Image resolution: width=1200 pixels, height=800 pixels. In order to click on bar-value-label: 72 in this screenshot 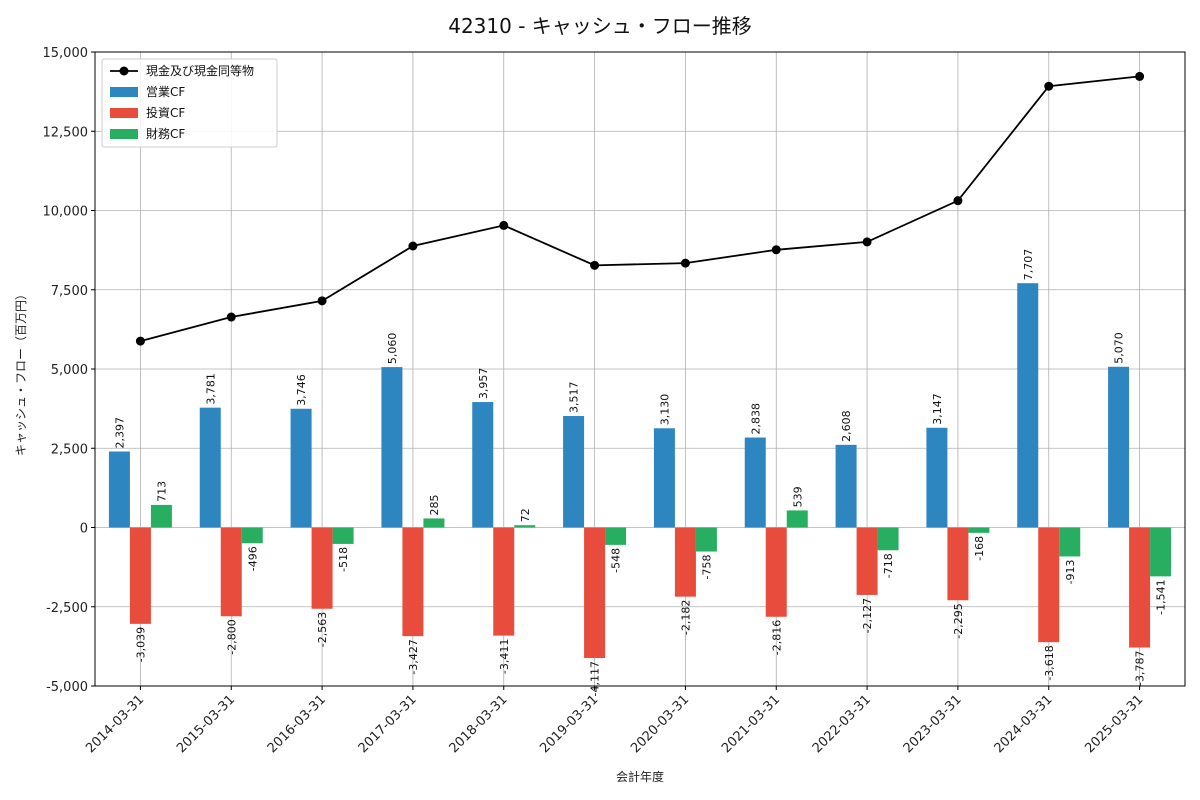, I will do `click(525, 515)`.